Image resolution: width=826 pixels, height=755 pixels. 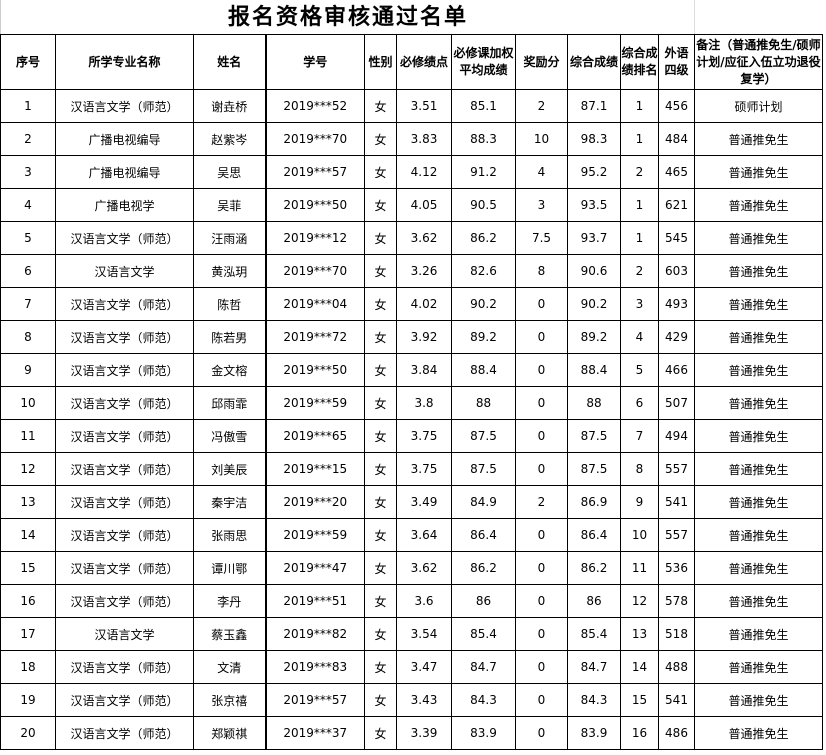 What do you see at coordinates (639, 700) in the screenshot?
I see `cell-rank: 15` at bounding box center [639, 700].